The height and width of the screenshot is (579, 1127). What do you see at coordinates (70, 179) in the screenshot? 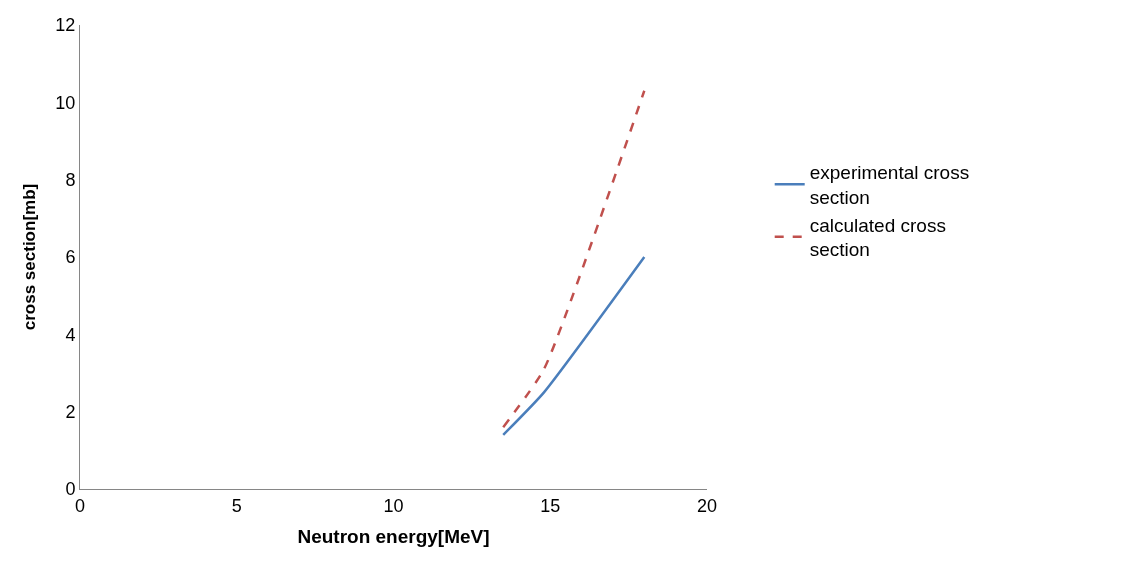
I see `y-tick-label: 8` at bounding box center [70, 179].